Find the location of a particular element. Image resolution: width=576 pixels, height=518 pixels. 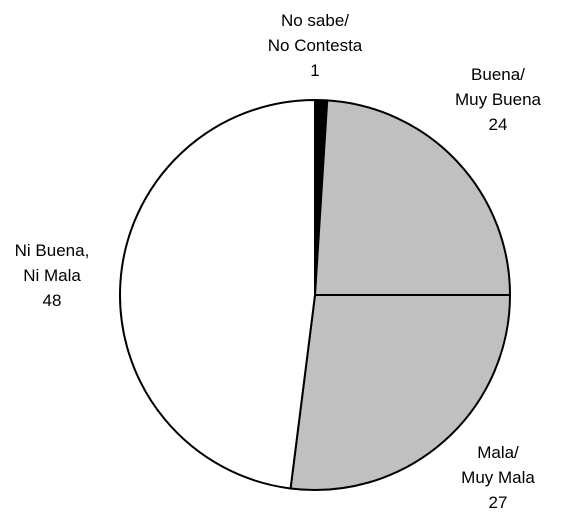

value-label: 24 is located at coordinates (498, 124).